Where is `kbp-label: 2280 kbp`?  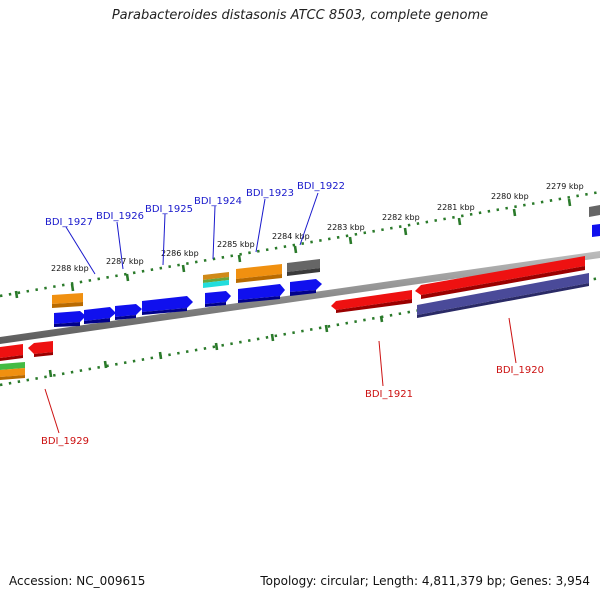 kbp-label: 2280 kbp is located at coordinates (510, 196).